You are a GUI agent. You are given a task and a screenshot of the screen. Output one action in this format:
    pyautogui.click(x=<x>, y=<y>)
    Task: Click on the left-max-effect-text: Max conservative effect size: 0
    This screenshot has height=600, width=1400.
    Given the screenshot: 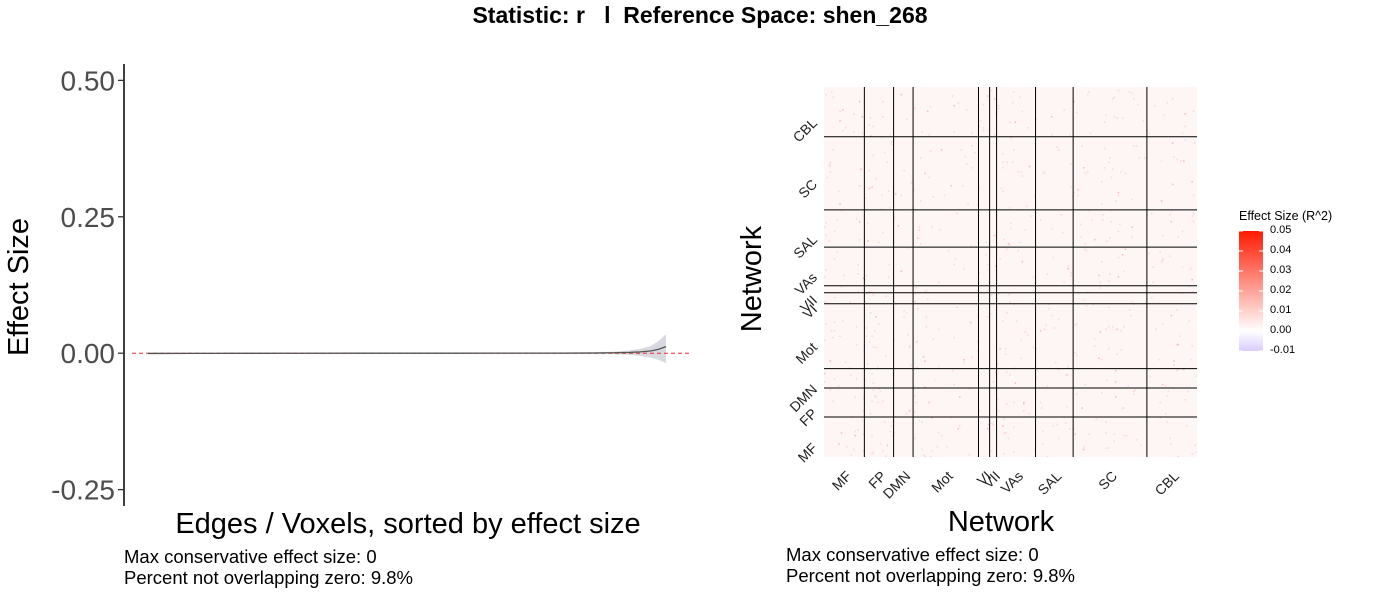 What is the action you would take?
    pyautogui.click(x=250, y=556)
    